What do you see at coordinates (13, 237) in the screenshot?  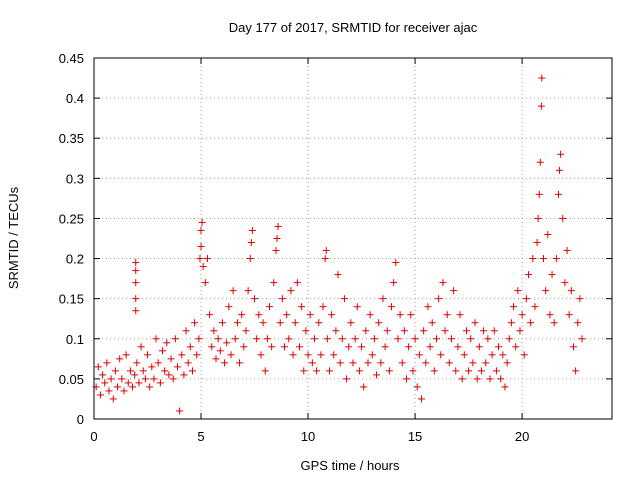 I see `y-axis-label: SRMTID / TECUs` at bounding box center [13, 237].